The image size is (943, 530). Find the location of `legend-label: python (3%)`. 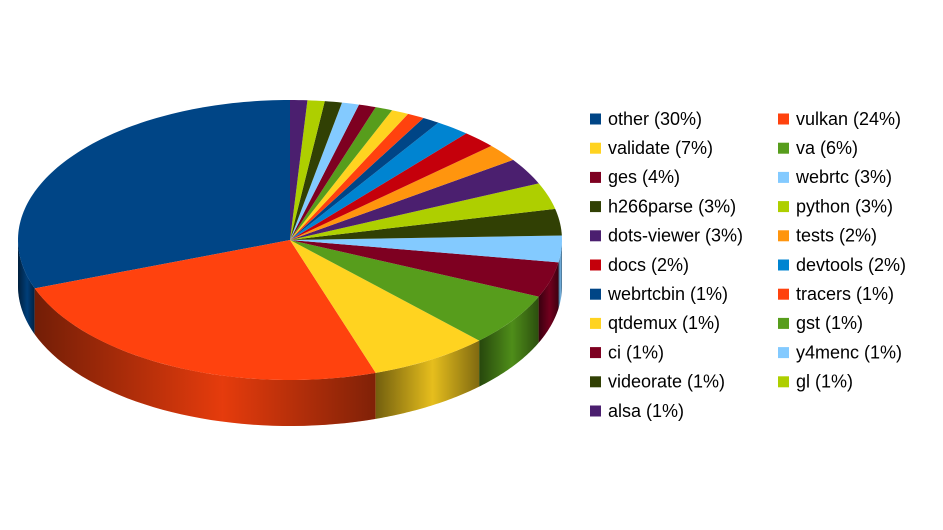

legend-label: python (3%) is located at coordinates (844, 206).